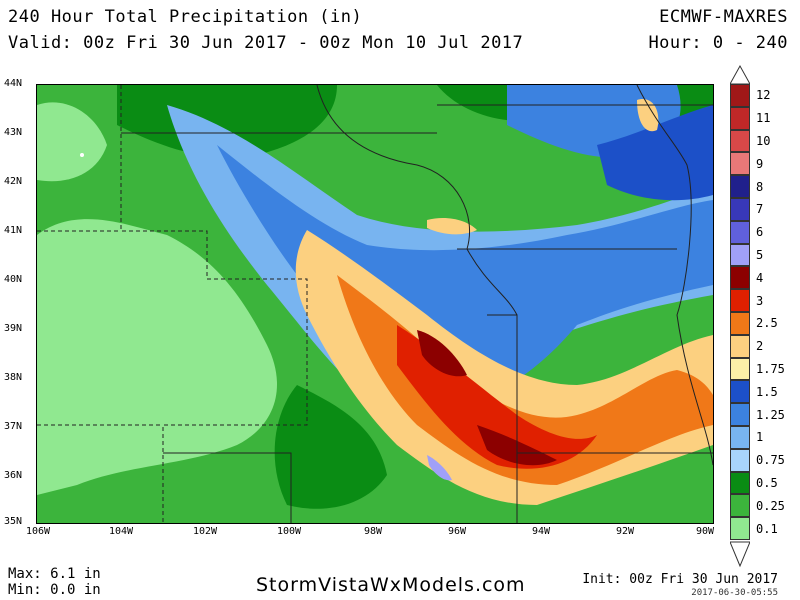 The height and width of the screenshot is (600, 800). What do you see at coordinates (13, 230) in the screenshot?
I see `lat-label-41n: 41N` at bounding box center [13, 230].